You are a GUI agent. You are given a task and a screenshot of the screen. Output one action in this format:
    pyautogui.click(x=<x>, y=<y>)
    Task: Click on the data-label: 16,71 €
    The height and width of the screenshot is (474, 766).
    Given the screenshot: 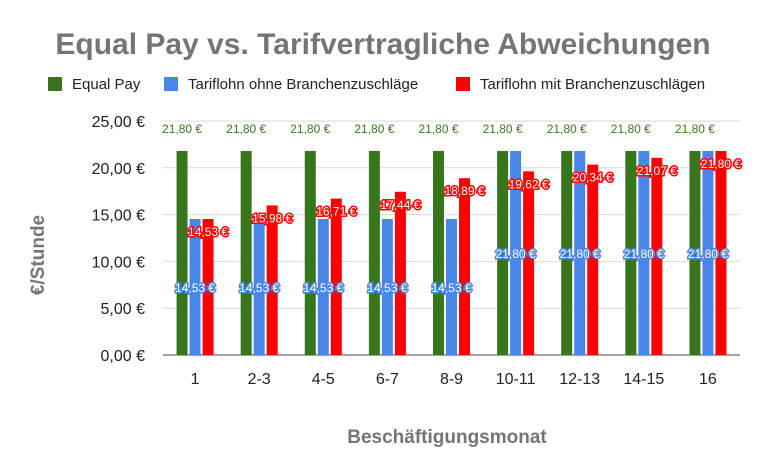 What is the action you would take?
    pyautogui.click(x=336, y=212)
    